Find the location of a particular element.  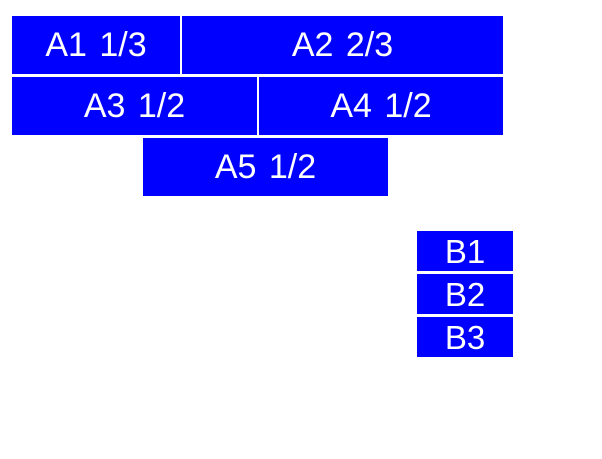

box-b1: B1 is located at coordinates (465, 251).